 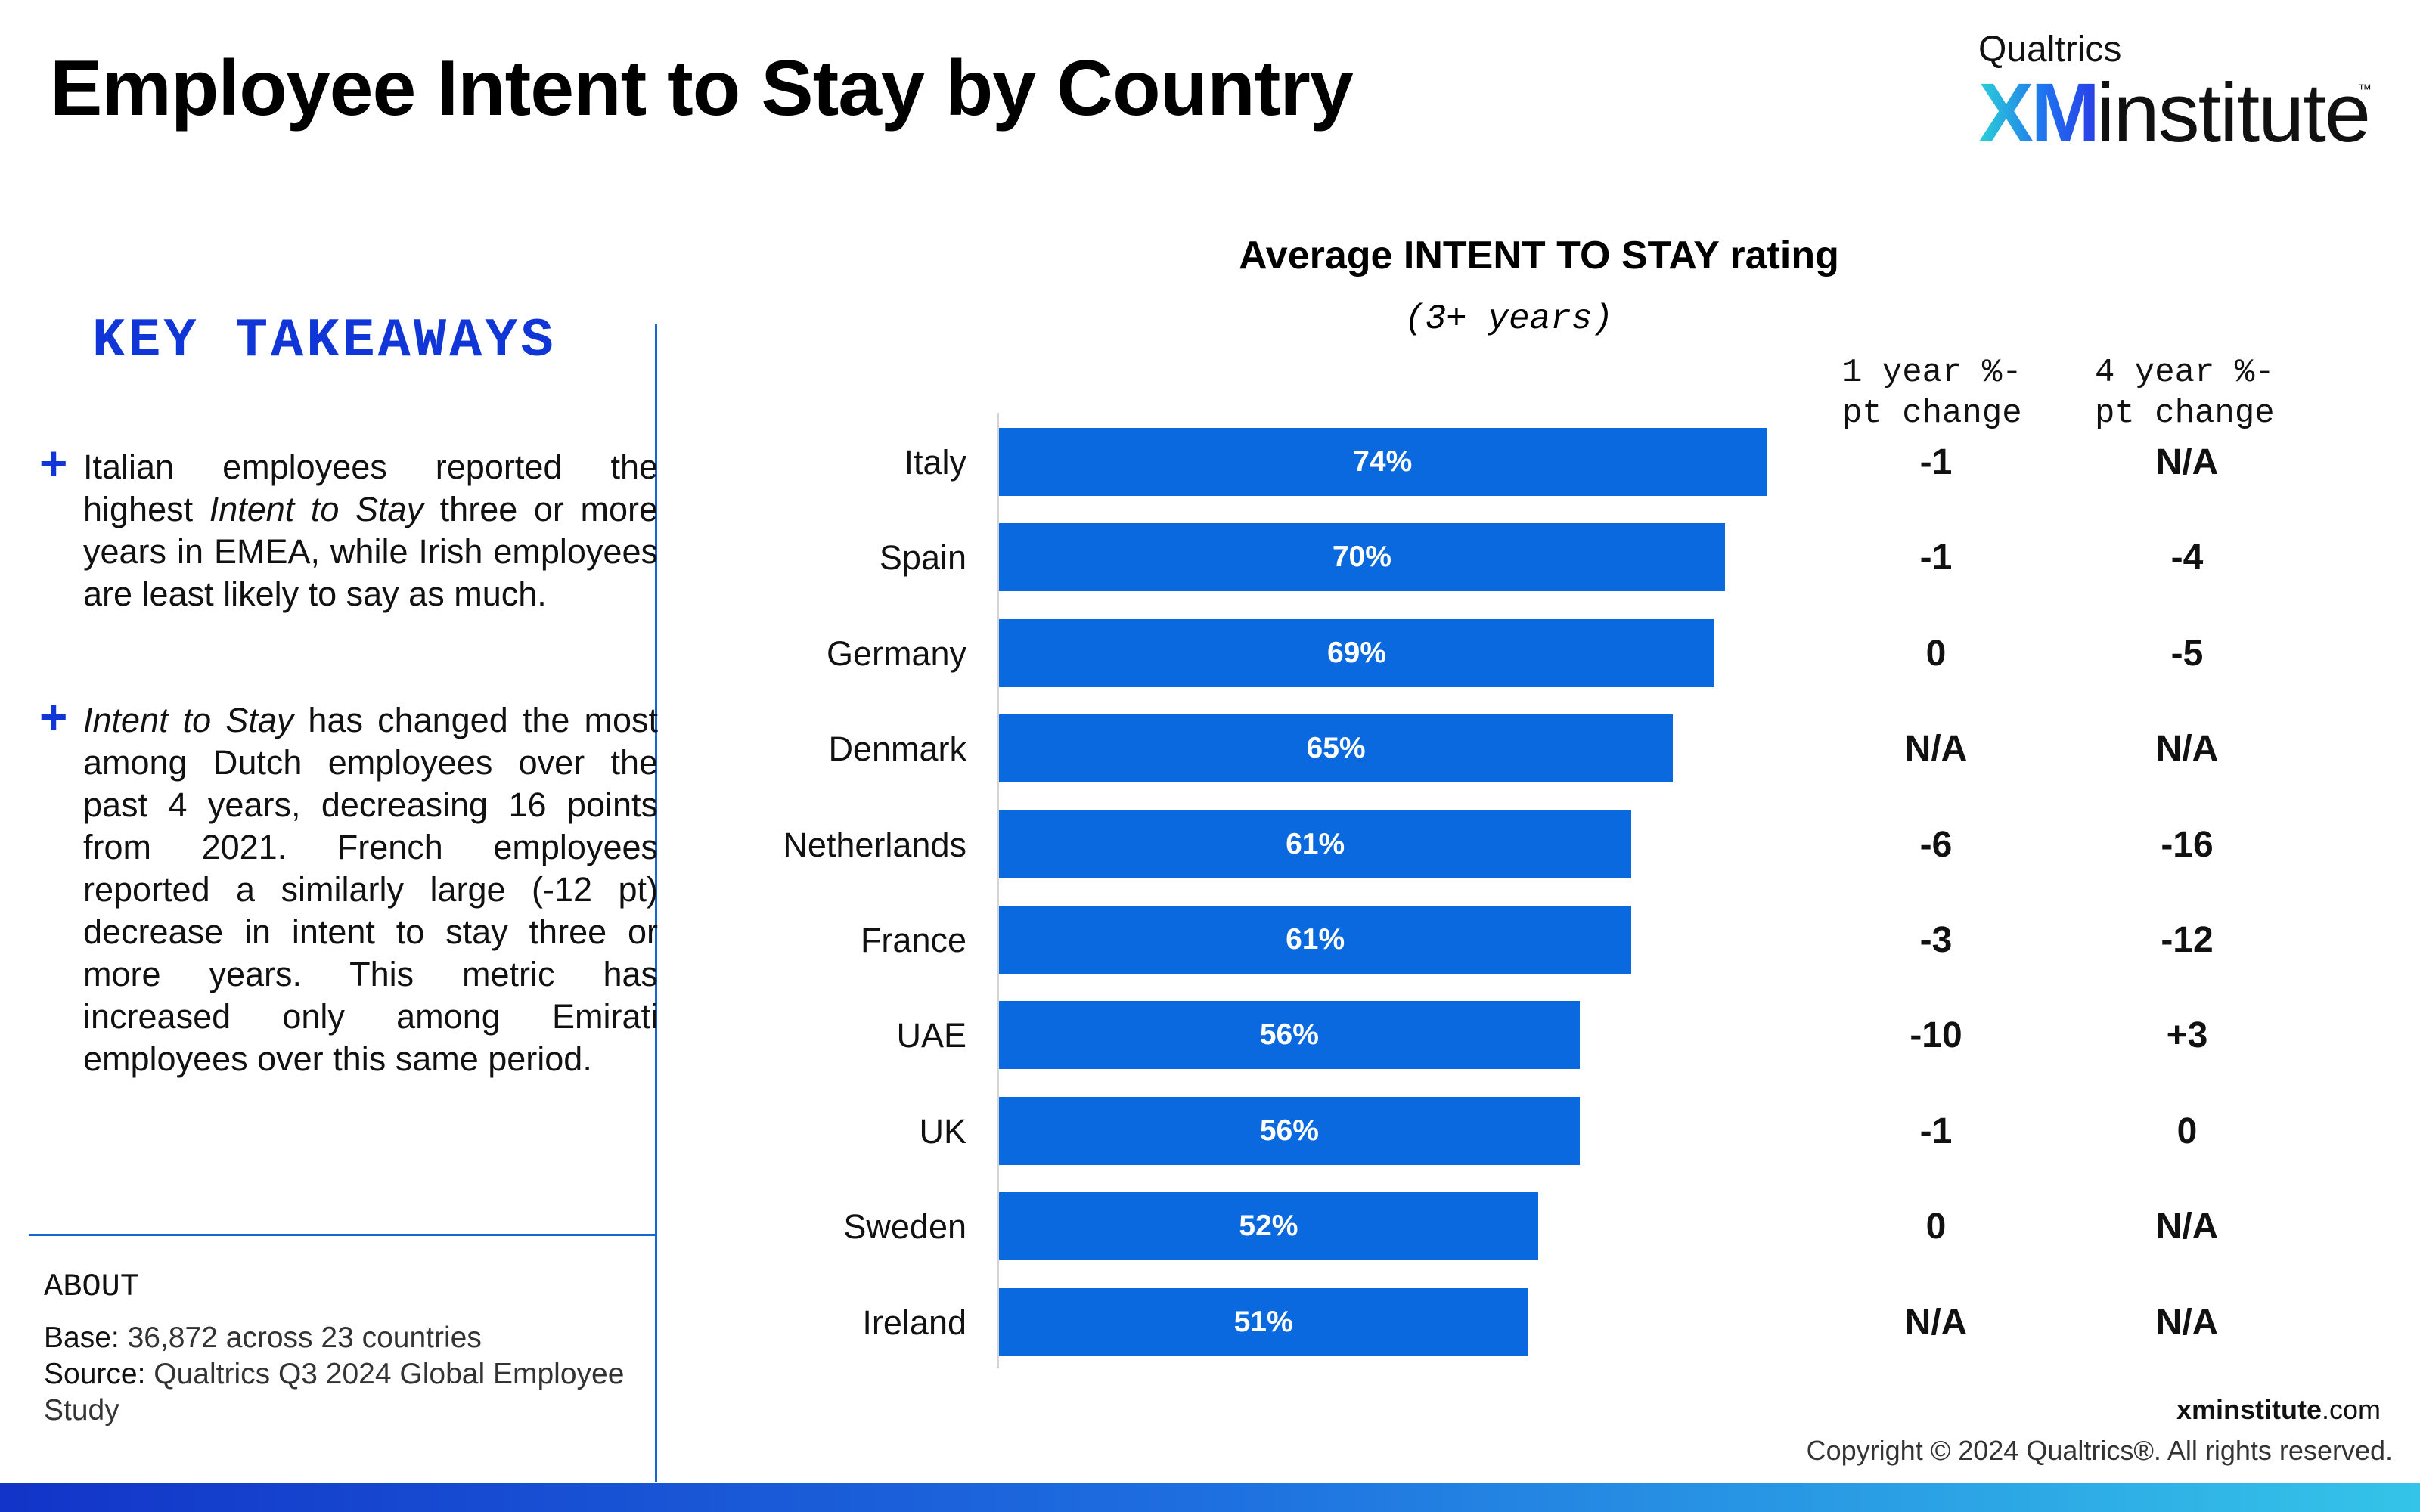 I want to click on chart-title: Average INTENT TO STAY rating, so click(x=1539, y=256).